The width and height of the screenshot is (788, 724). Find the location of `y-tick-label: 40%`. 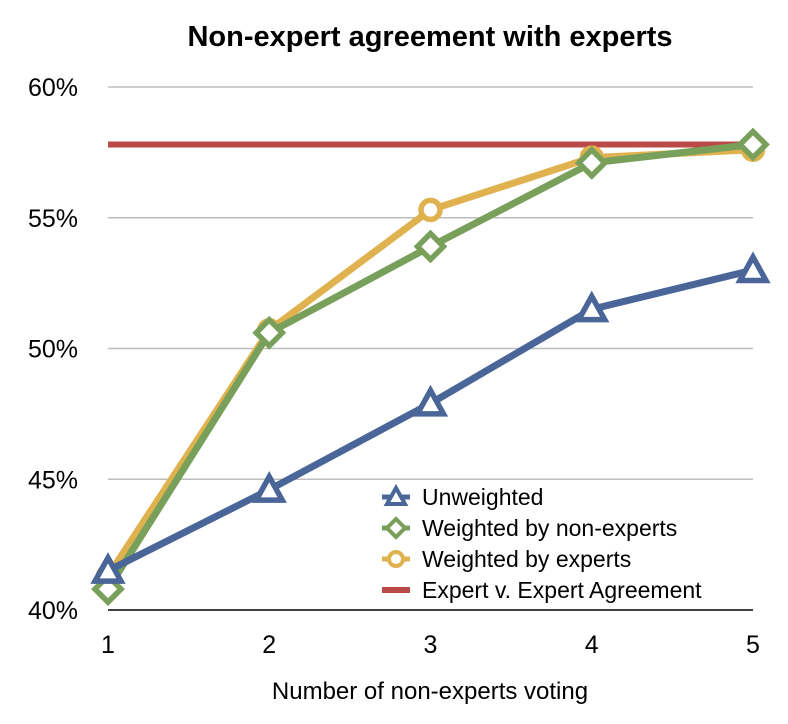

y-tick-label: 40% is located at coordinates (53, 611).